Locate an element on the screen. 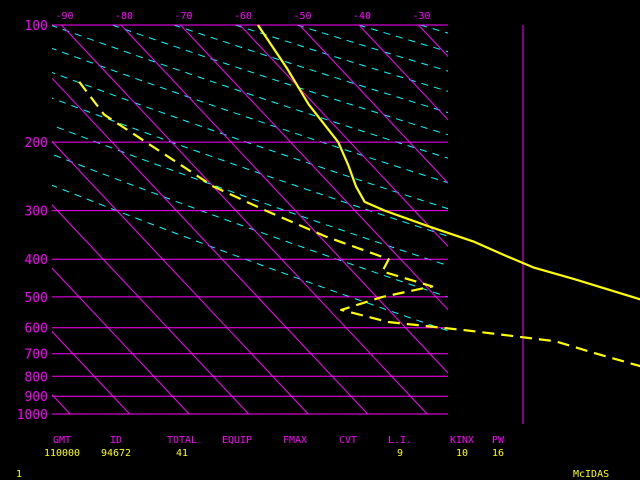  pressure-axis-labels: 100 200 300 400 500 600 700 800 900 1000 is located at coordinates (32, 221).